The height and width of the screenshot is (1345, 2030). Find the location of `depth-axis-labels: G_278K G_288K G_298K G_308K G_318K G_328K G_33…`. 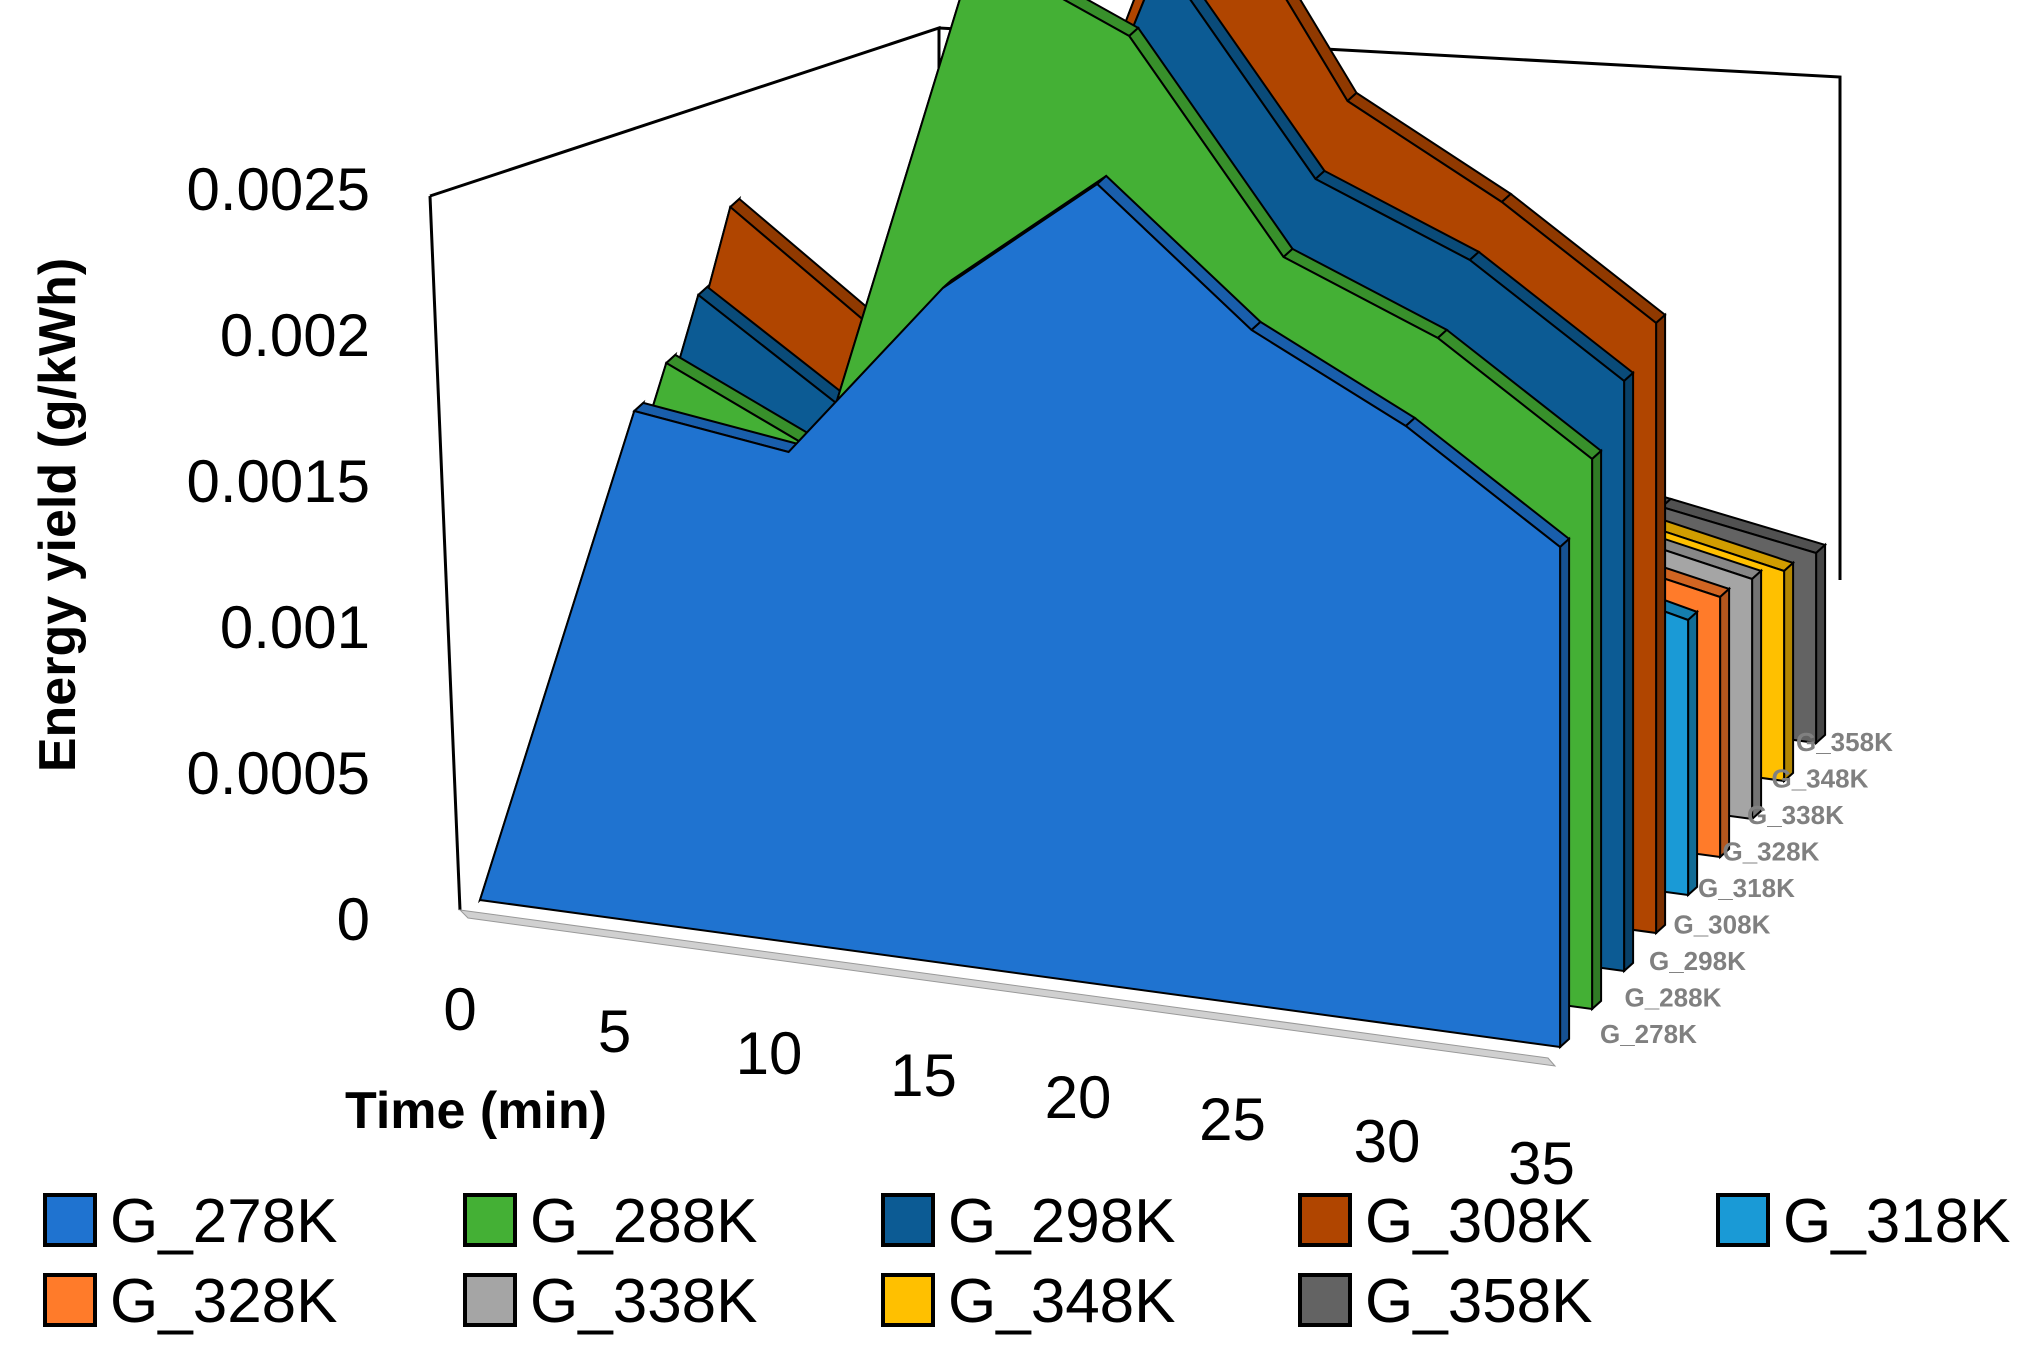

depth-axis-labels: G_278K G_288K G_298K G_308K G_318K G_328K G_33… is located at coordinates (1746, 888).